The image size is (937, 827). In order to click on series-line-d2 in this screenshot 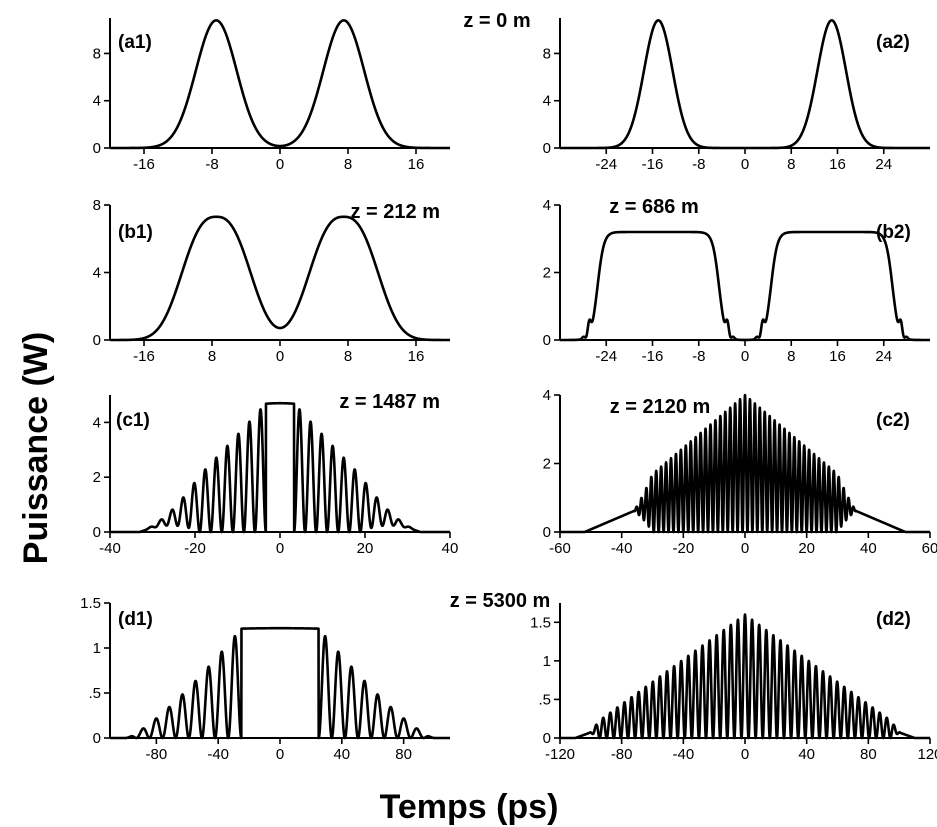, I will do `click(745, 676)`.